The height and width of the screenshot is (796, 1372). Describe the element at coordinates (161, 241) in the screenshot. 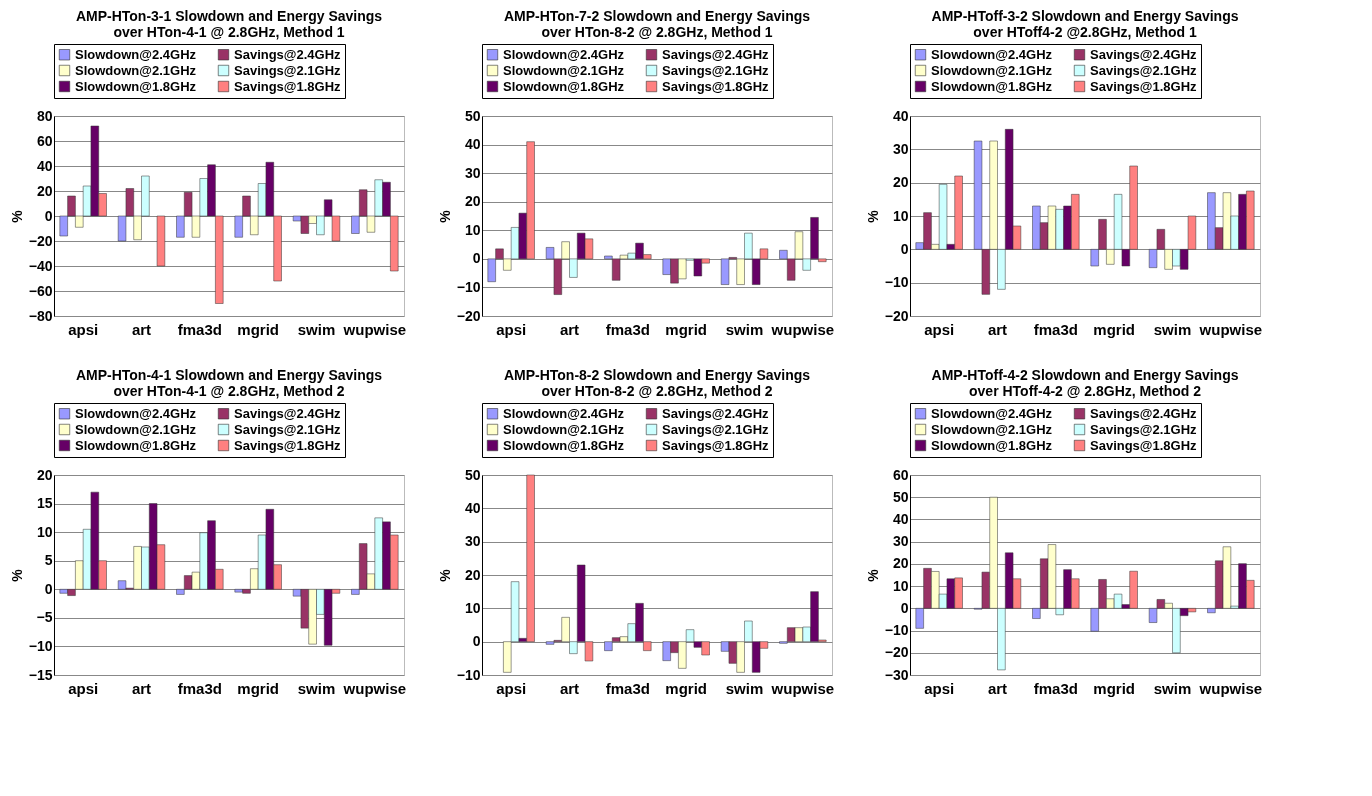

I see `bar` at that location.